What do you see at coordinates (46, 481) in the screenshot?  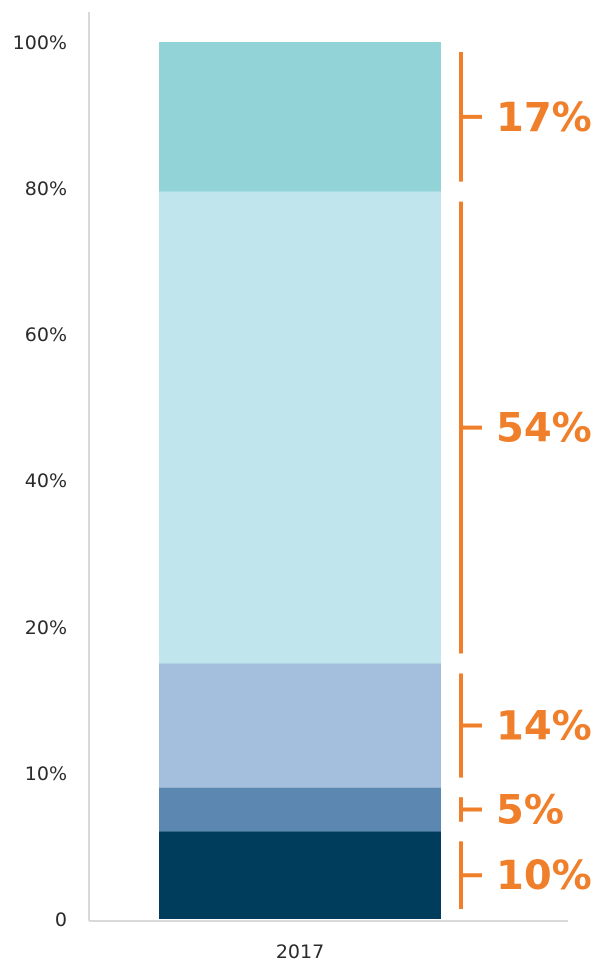 I see `y-tick-label: 40%` at bounding box center [46, 481].